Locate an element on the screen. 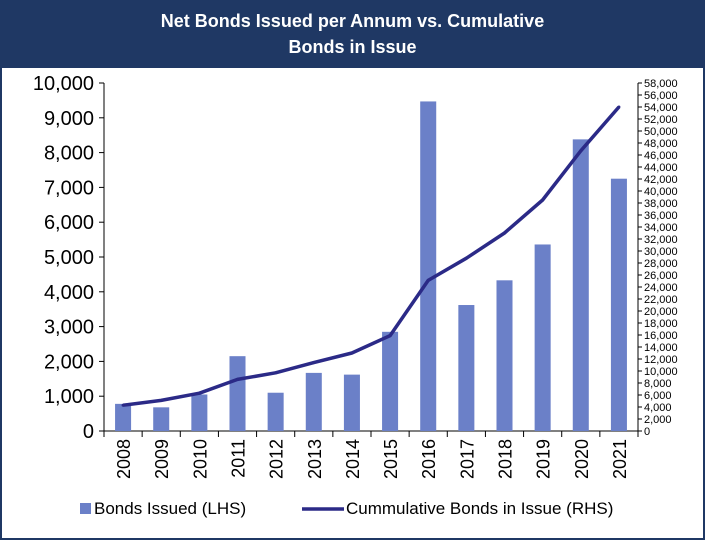 This screenshot has height=540, width=705. x-tick-label: 2014 is located at coordinates (353, 459).